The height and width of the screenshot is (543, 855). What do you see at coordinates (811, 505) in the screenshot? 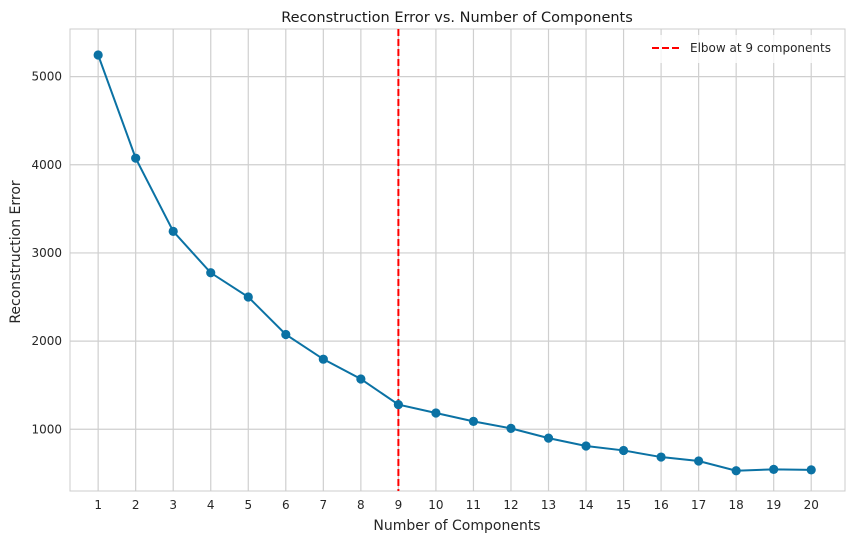
I see `x-tick-label: 20` at bounding box center [811, 505].